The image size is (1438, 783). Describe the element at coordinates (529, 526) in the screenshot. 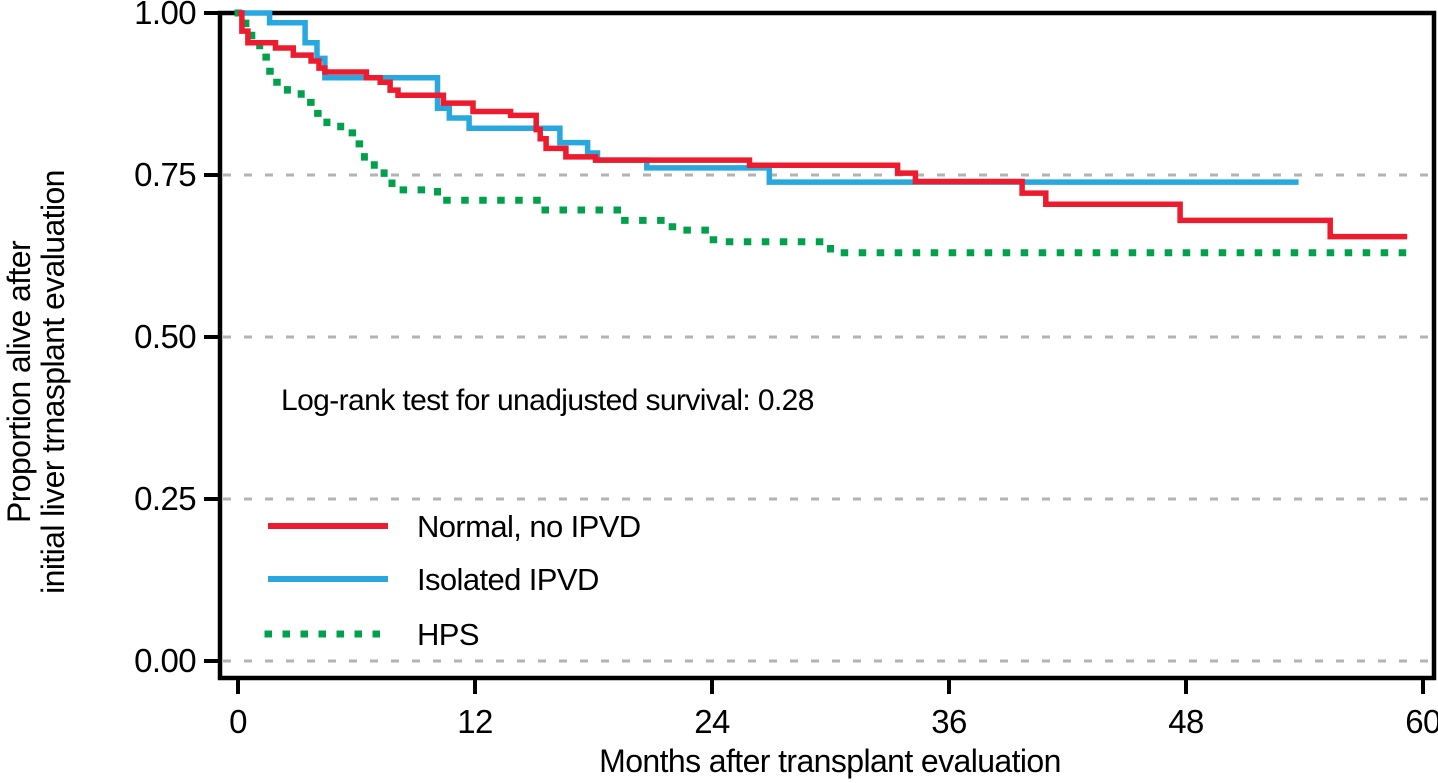

I see `legend-label: Normal, no IPVD` at that location.